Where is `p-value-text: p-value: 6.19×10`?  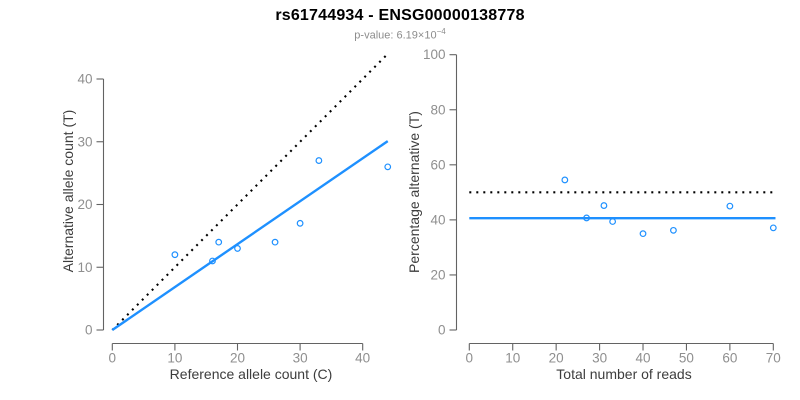
p-value-text: p-value: 6.19×10 is located at coordinates (395, 35).